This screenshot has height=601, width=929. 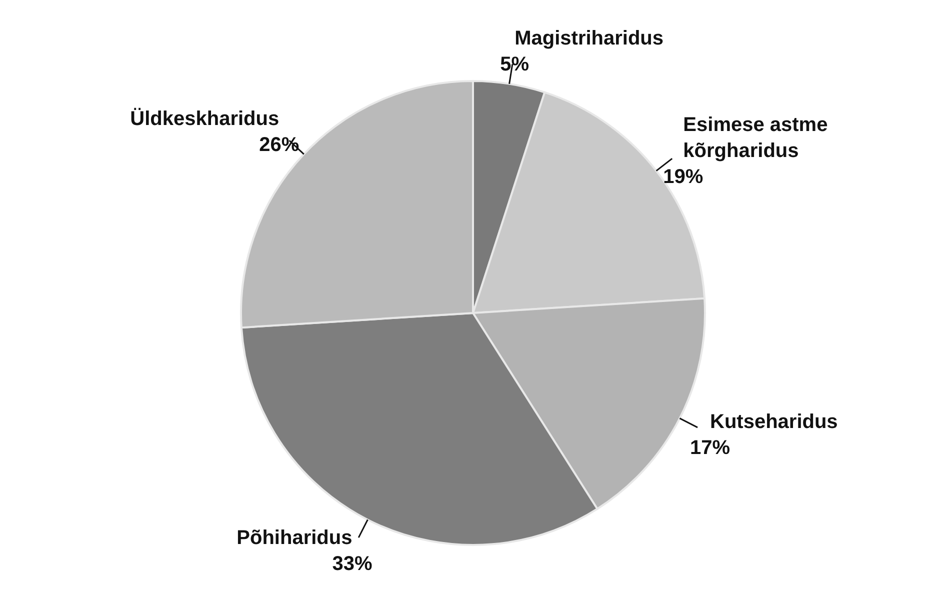 I want to click on slice-label: Esimese astme kõrgharidus, so click(x=755, y=138).